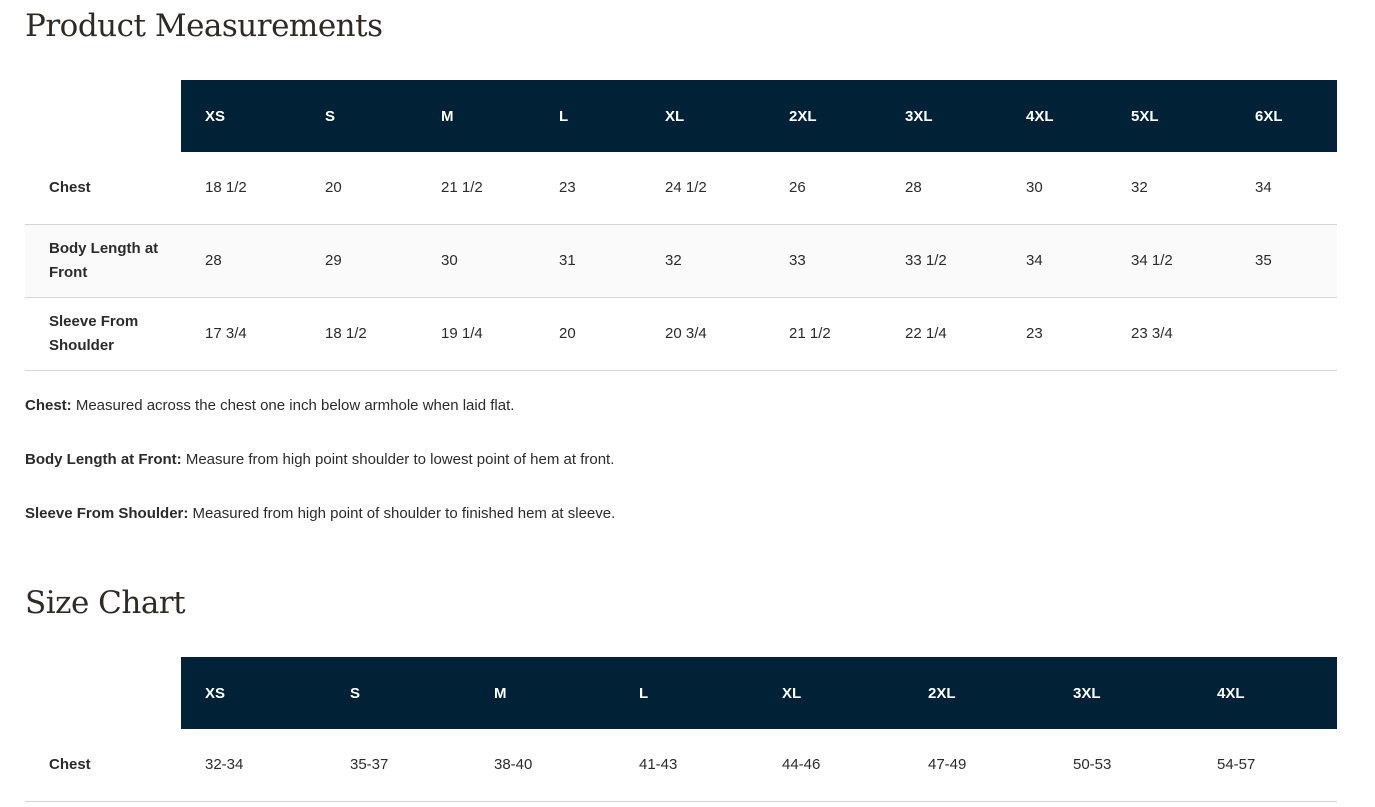 The height and width of the screenshot is (807, 1375). Describe the element at coordinates (107, 513) in the screenshot. I see `note-term: Sleeve From Shoulder:` at that location.